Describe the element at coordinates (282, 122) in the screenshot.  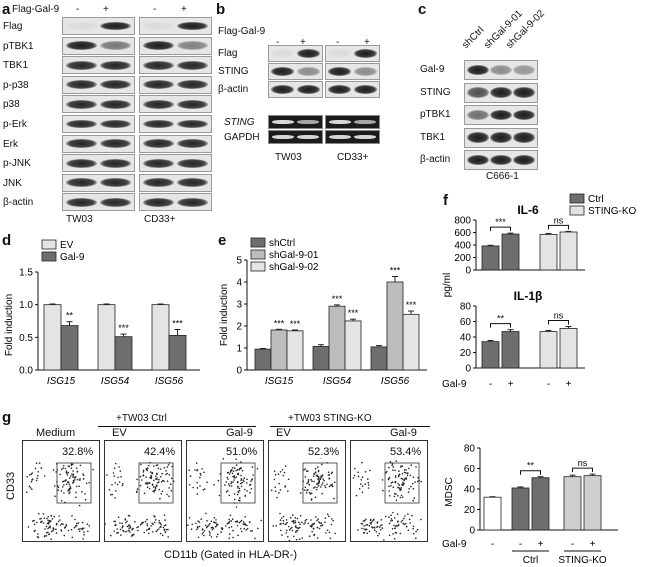
I see `pcr-band` at that location.